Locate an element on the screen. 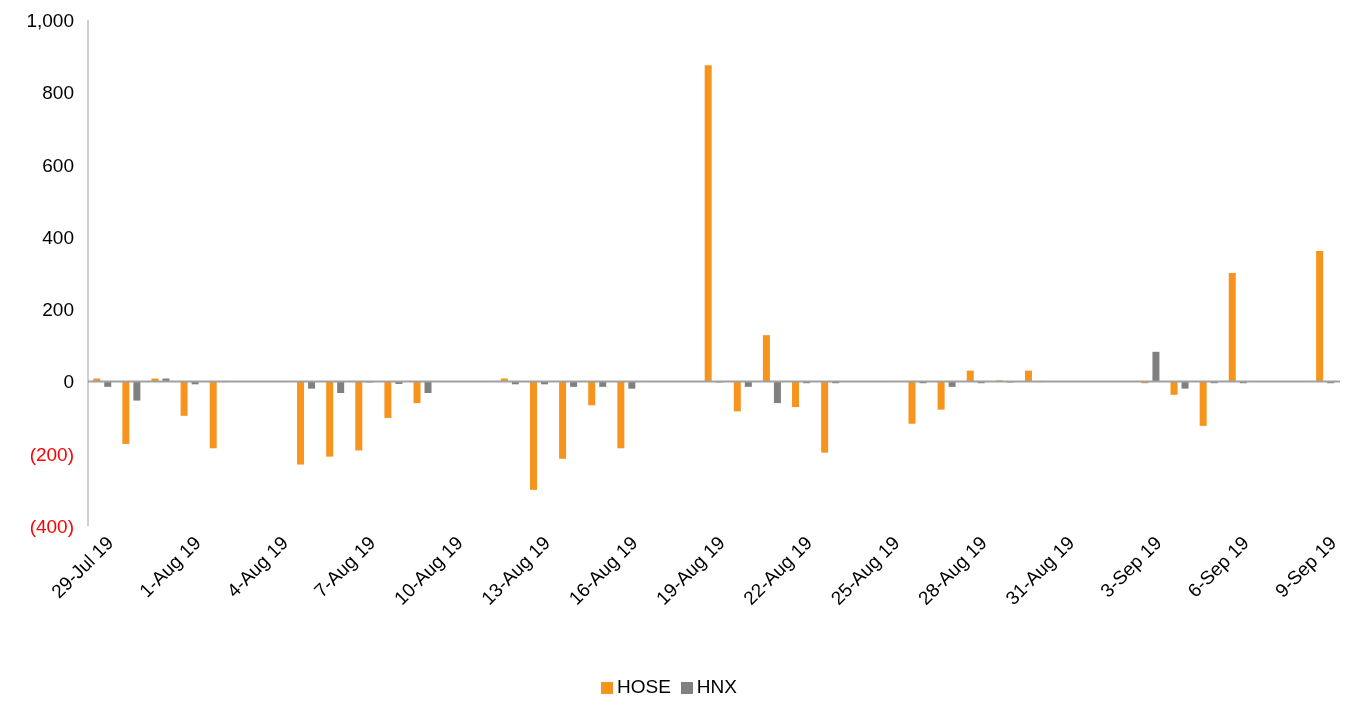 Image resolution: width=1352 pixels, height=705 pixels. legend-label: HOSE is located at coordinates (644, 686).